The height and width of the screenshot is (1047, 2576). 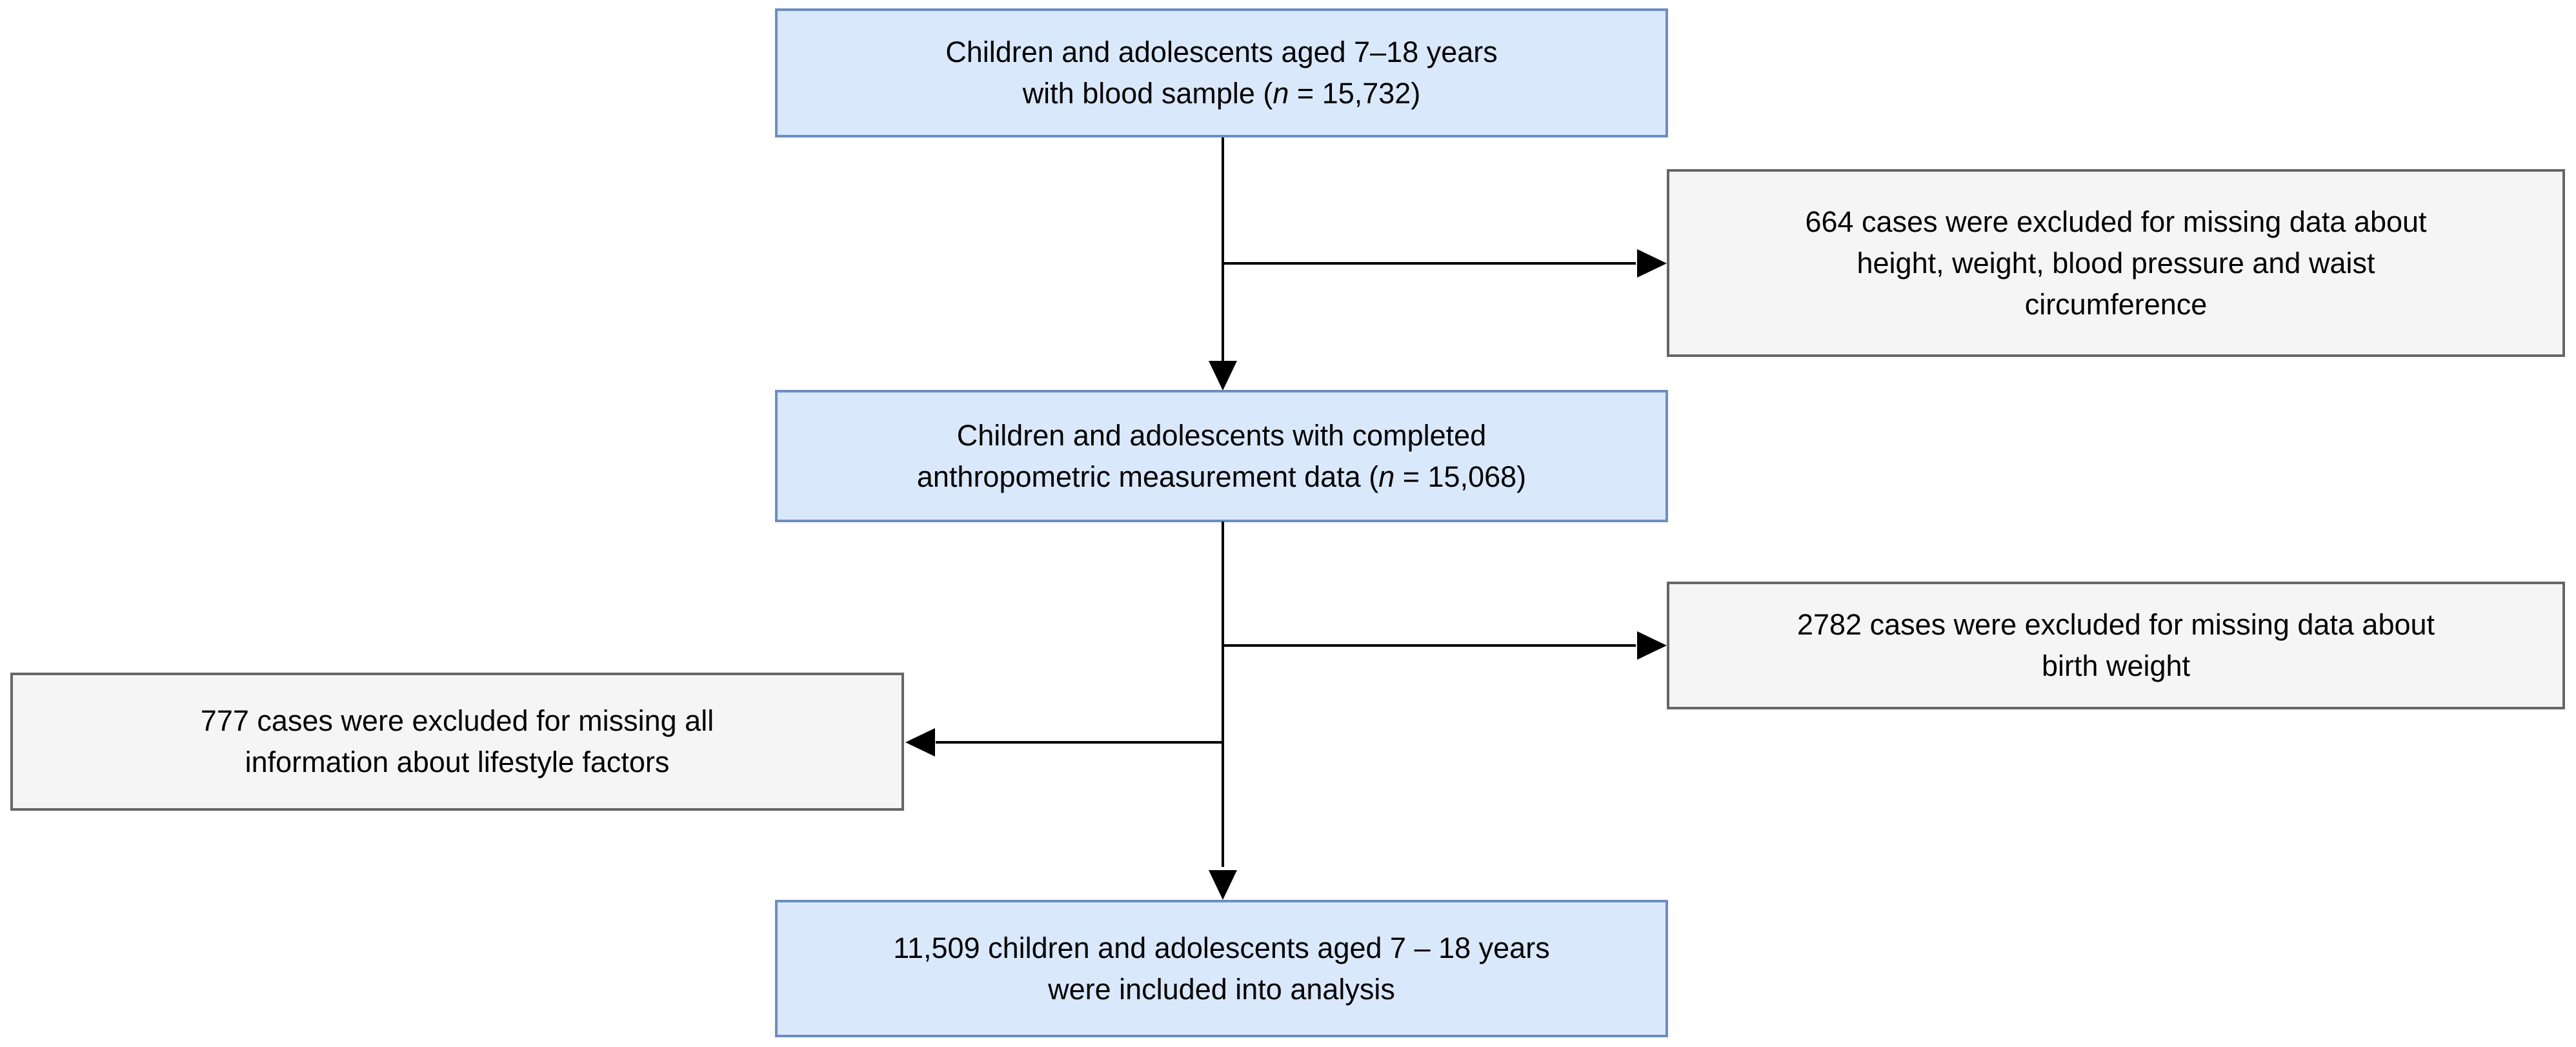 I want to click on arrowhead-down-into-middle, so click(x=1223, y=376).